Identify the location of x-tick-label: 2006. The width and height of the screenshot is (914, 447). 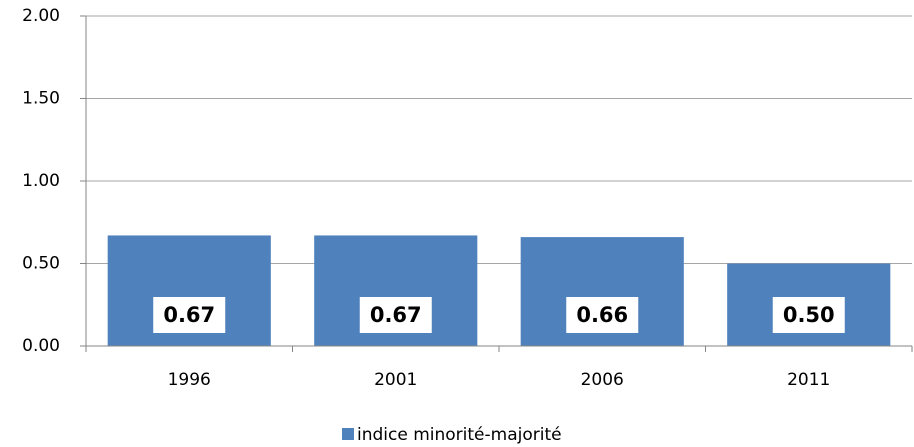
(602, 380).